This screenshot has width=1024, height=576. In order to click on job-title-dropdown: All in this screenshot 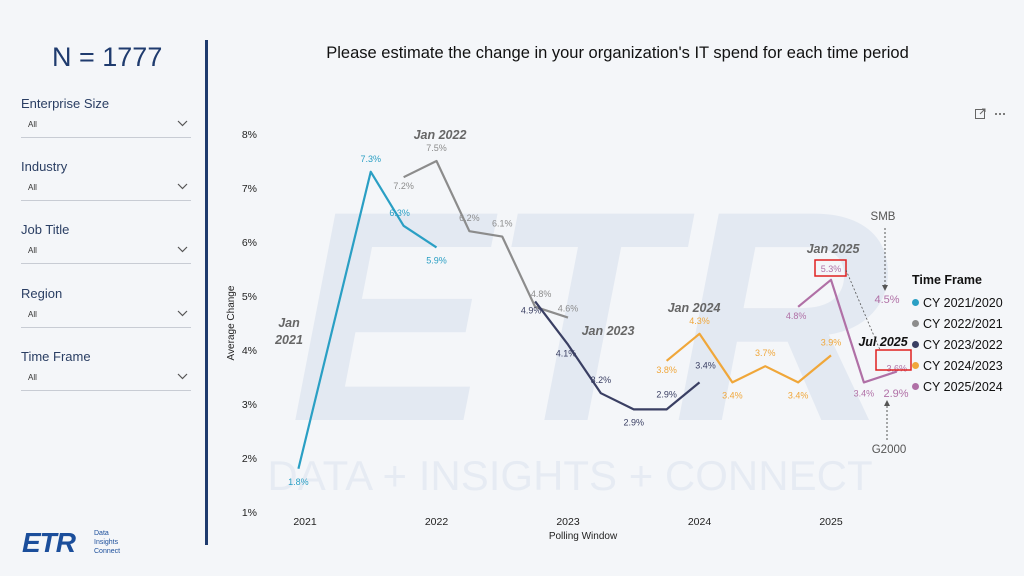, I will do `click(106, 254)`.